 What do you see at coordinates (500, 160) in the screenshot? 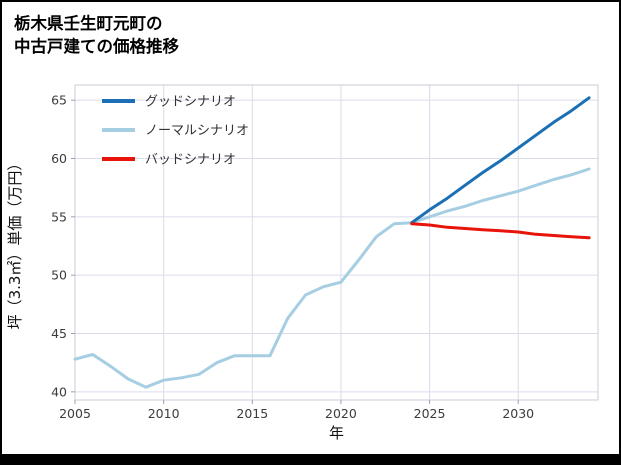
I see `series-line-good` at bounding box center [500, 160].